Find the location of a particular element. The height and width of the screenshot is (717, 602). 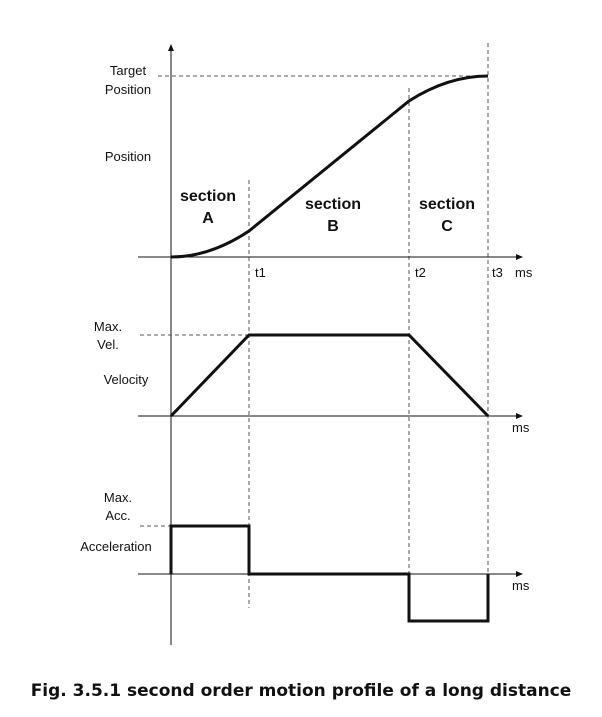

velocity-axis-label: Velocity is located at coordinates (126, 379).